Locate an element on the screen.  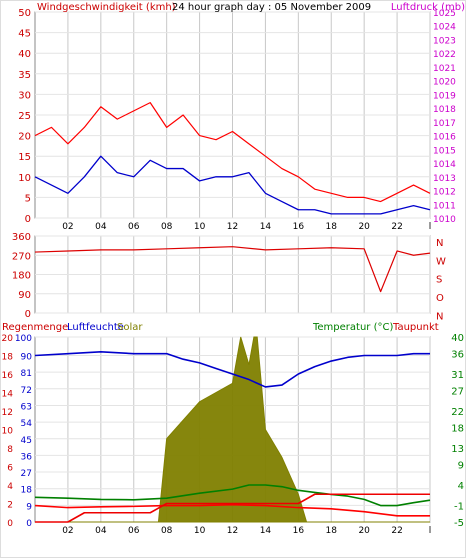
pressure-y-tick-1015: 1015 is located at coordinates (444, 151).